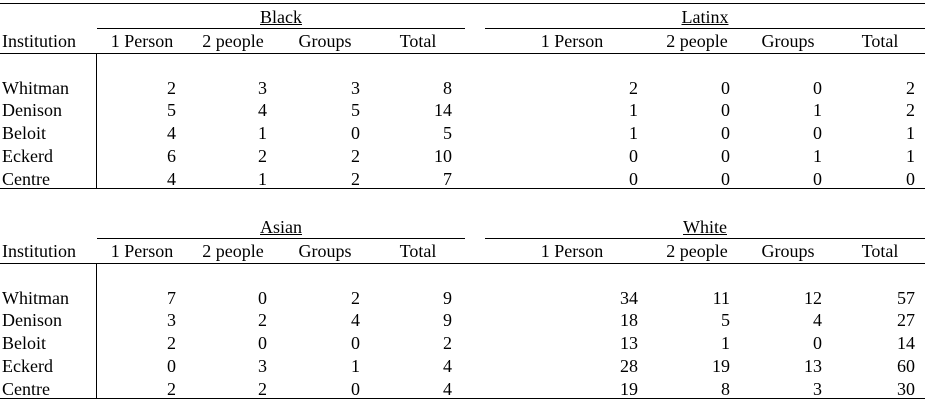  Describe the element at coordinates (96, 120) in the screenshot. I see `stub-rule` at that location.